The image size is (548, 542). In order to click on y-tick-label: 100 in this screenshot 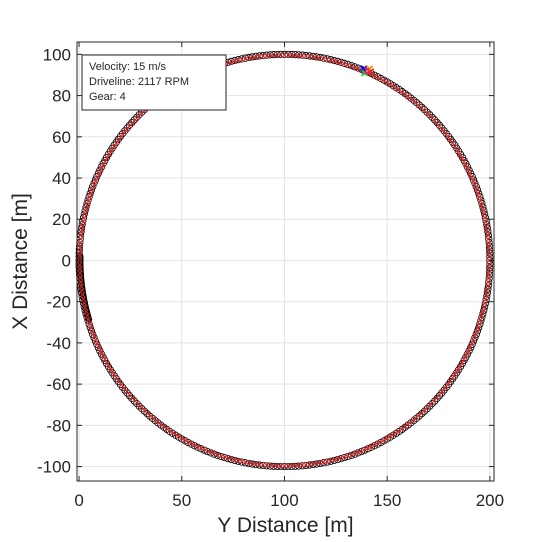, I will do `click(57, 54)`.